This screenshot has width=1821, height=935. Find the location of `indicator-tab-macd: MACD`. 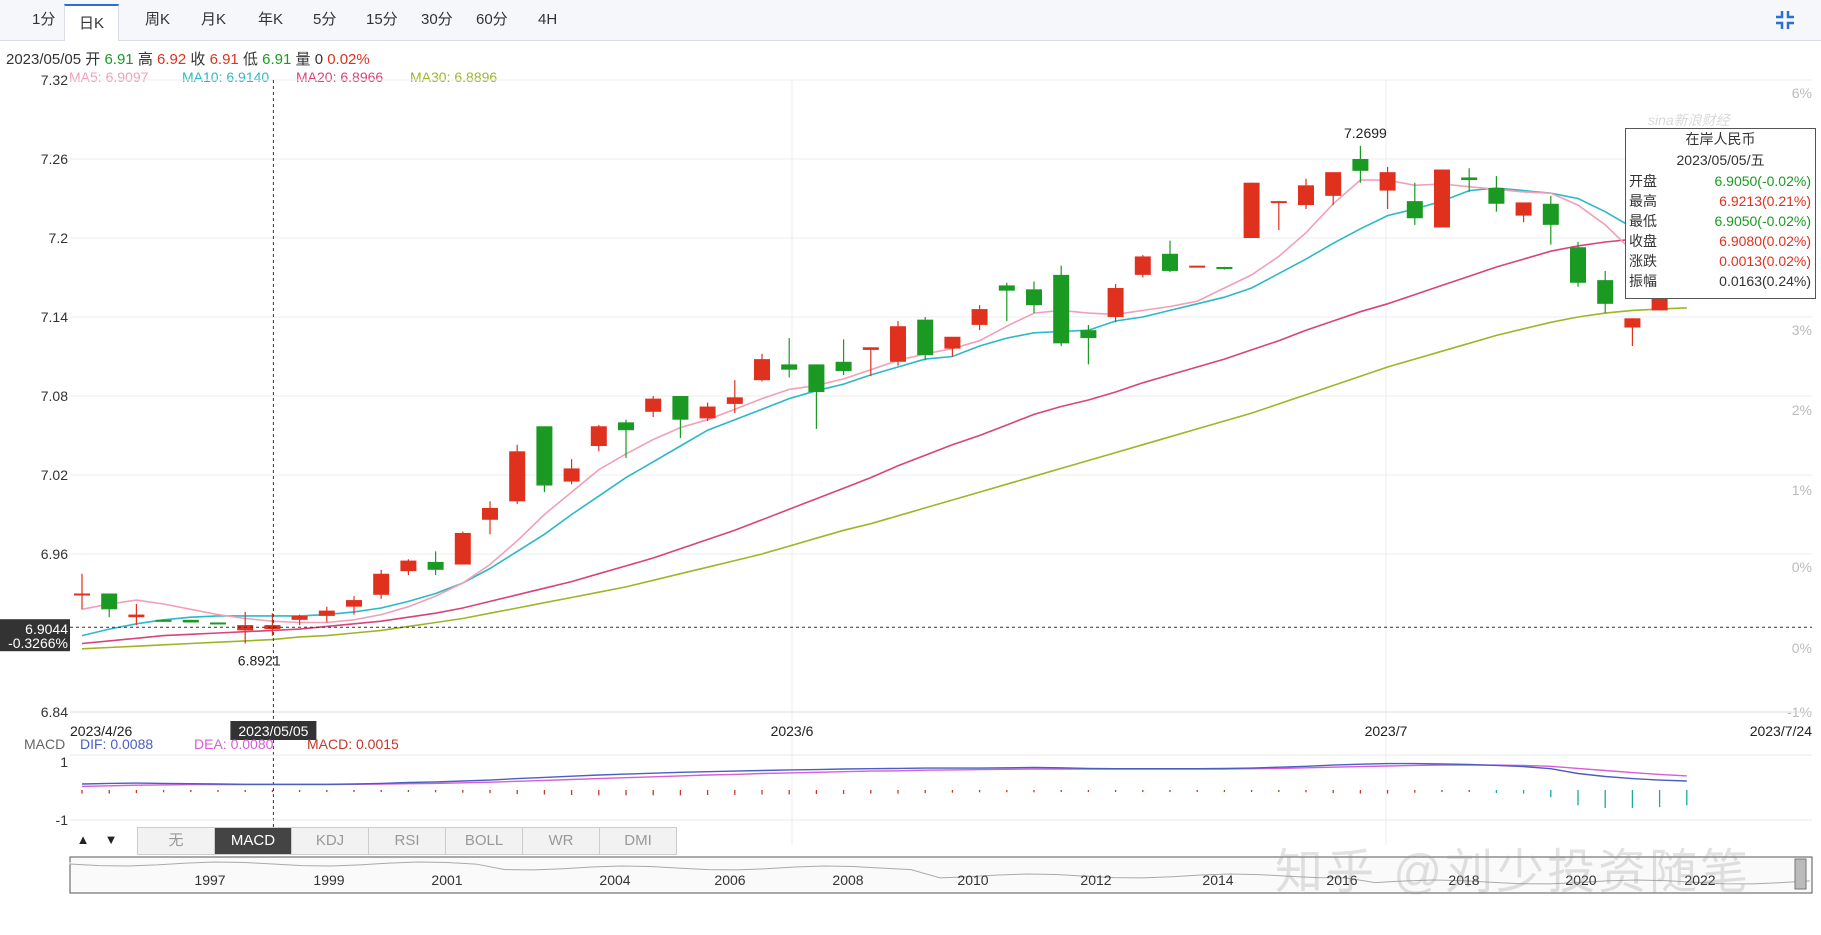

indicator-tab-macd: MACD is located at coordinates (253, 841).